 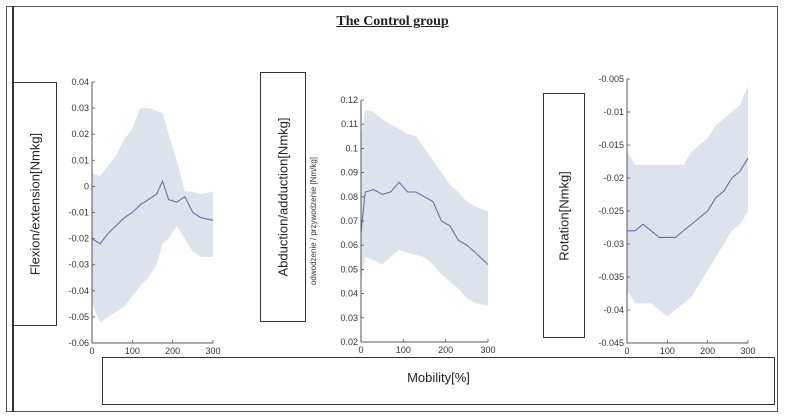 What do you see at coordinates (349, 294) in the screenshot?
I see `chart-2-ytick-label: 0.04` at bounding box center [349, 294].